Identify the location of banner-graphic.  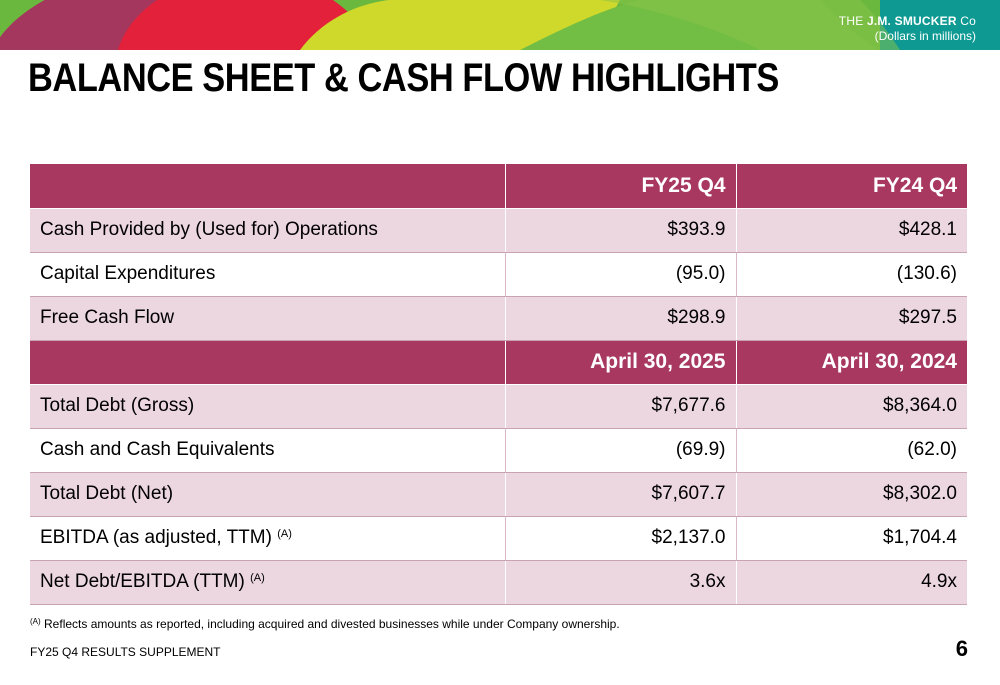
(500, 25).